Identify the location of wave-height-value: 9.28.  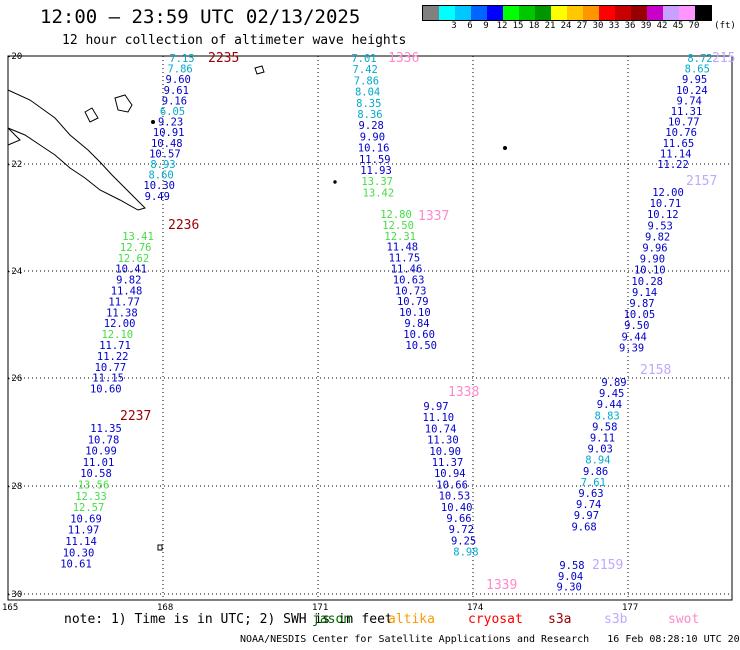
(371, 126).